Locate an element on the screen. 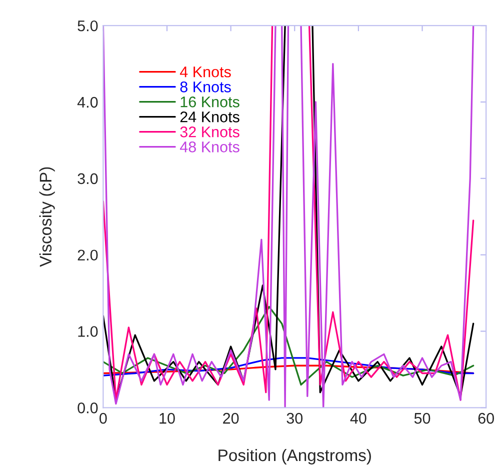 This screenshot has height=474, width=496. x-tick-label: 60 is located at coordinates (486, 418).